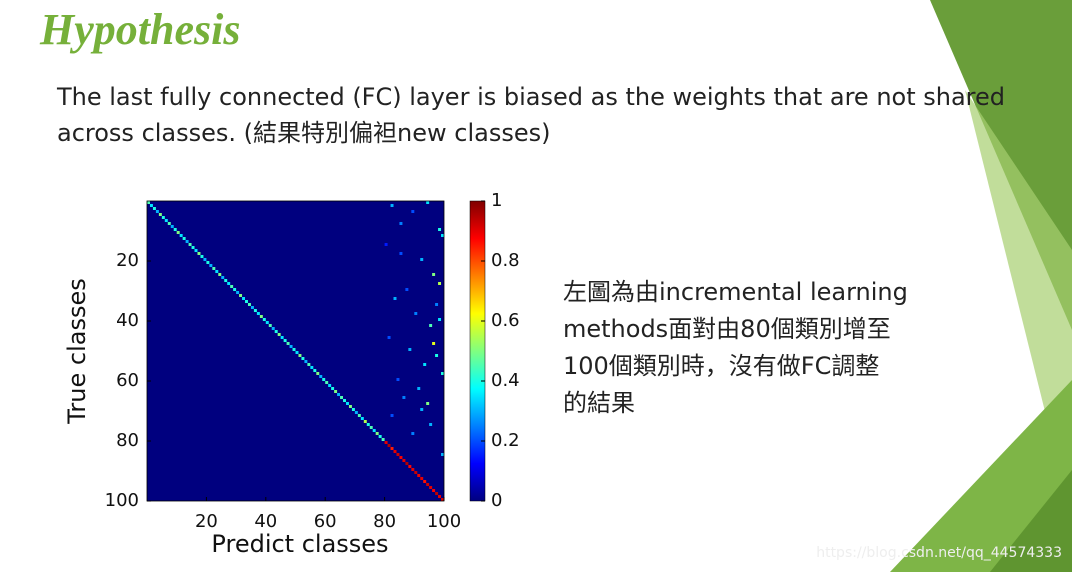  Describe the element at coordinates (444, 521) in the screenshot. I see `x-tick-label: 100` at that location.